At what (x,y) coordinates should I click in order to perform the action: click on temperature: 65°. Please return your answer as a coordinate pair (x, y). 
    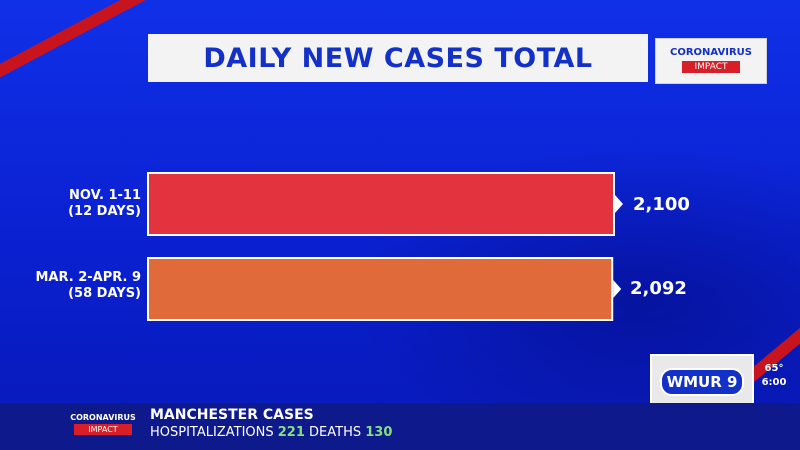
    Looking at the image, I should click on (774, 368).